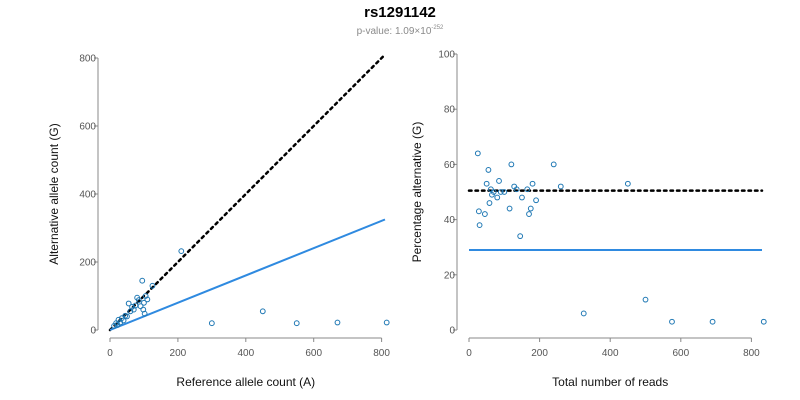 The image size is (800, 400). What do you see at coordinates (245, 382) in the screenshot?
I see `x-axis-label: Reference allele count (A)` at bounding box center [245, 382].